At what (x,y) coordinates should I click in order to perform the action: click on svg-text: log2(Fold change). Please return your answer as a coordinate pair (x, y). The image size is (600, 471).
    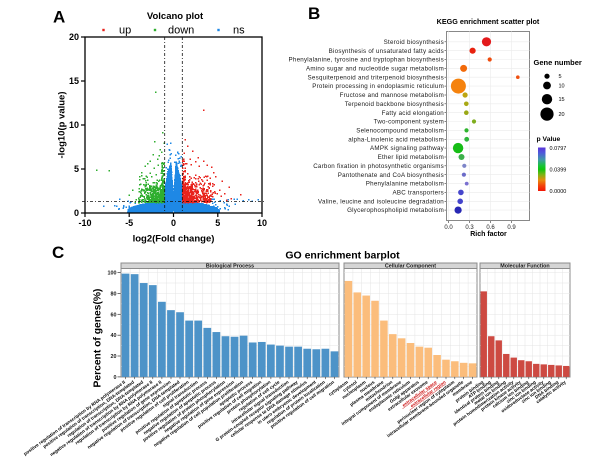
    Looking at the image, I should click on (174, 239).